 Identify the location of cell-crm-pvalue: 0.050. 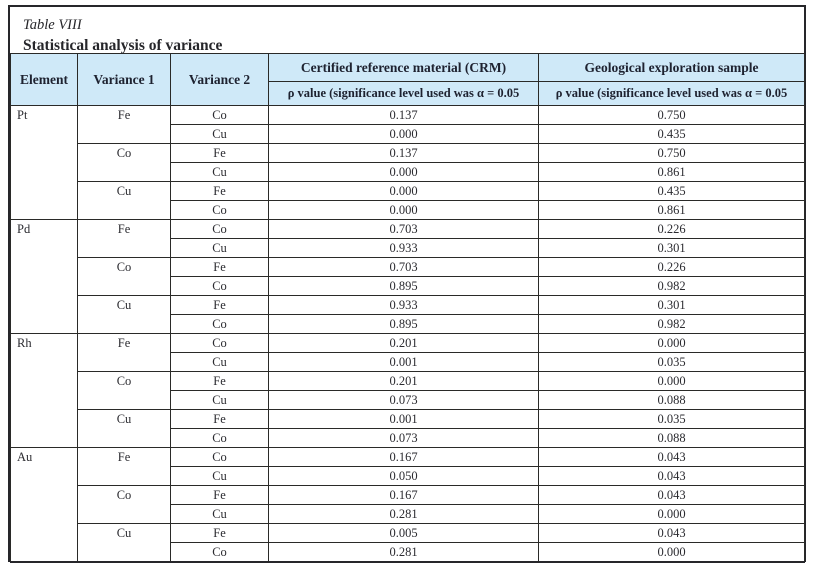
(403, 476).